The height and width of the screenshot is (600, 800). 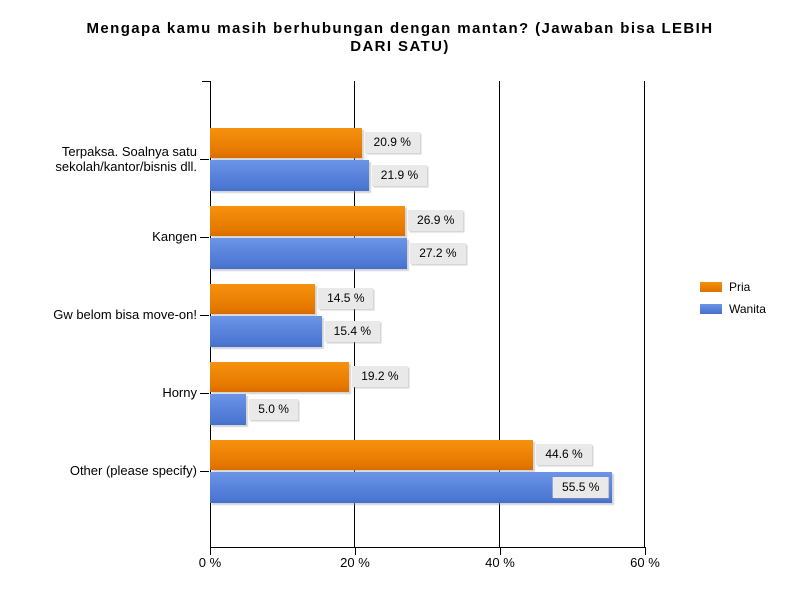 I want to click on gridline-60pct, so click(x=644, y=314).